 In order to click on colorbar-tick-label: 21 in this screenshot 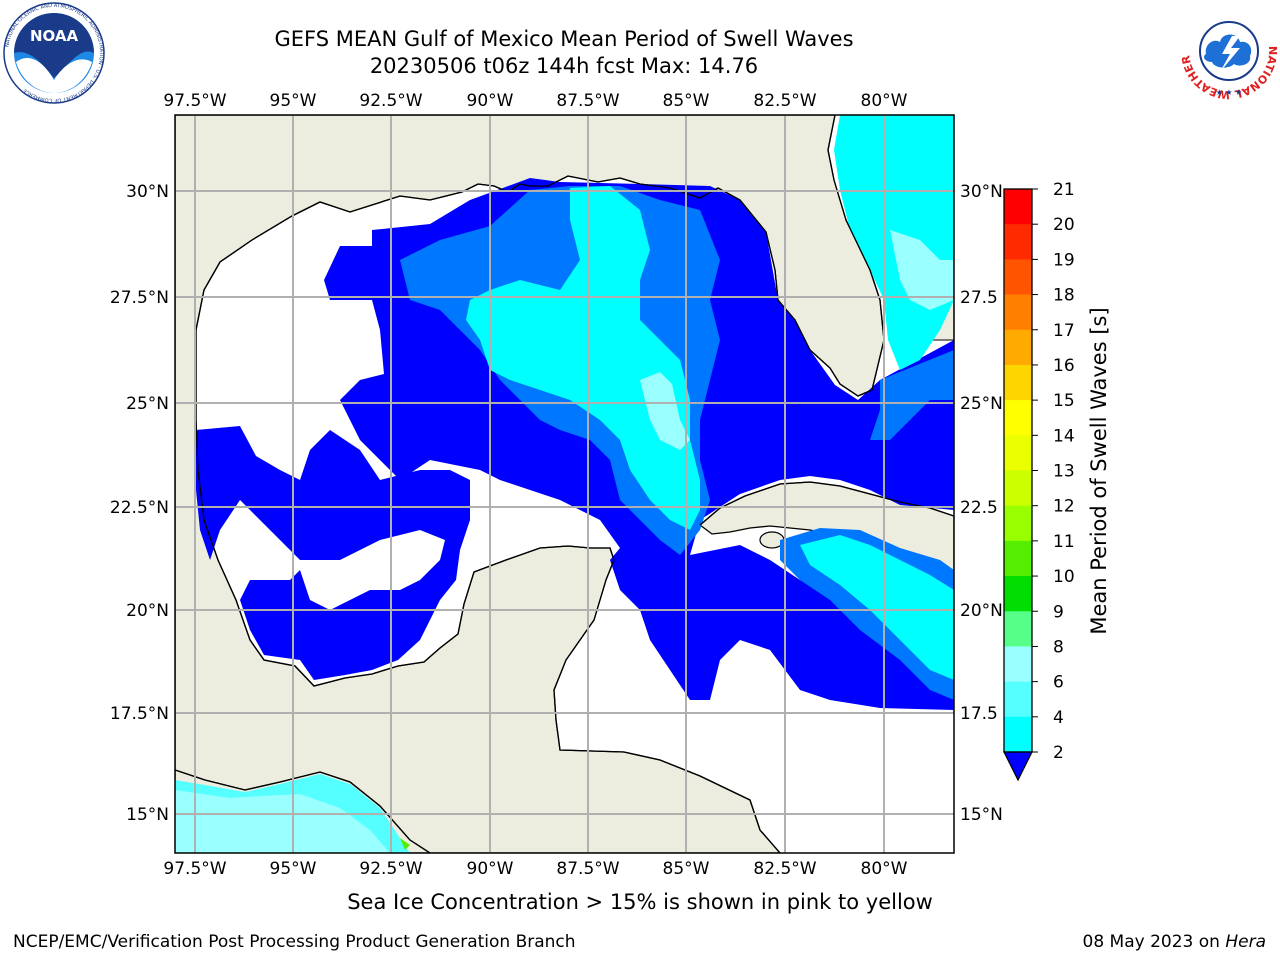, I will do `click(1064, 190)`.